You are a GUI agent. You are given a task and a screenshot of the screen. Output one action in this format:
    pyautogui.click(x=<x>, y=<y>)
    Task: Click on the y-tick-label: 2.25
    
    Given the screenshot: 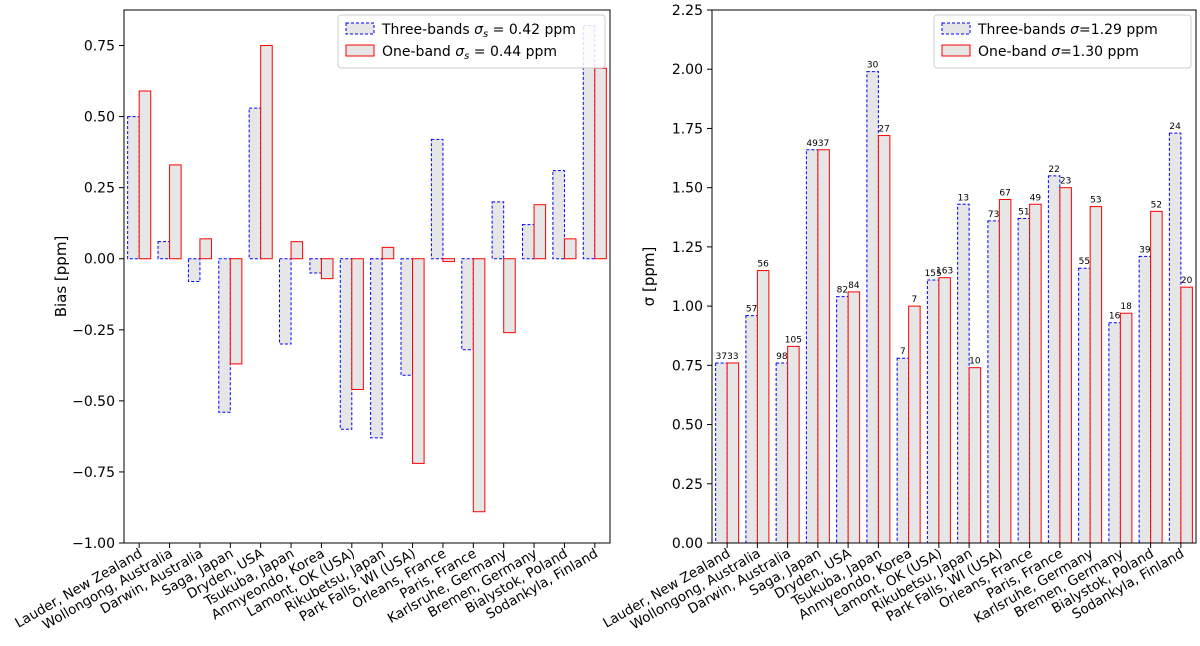 What is the action you would take?
    pyautogui.click(x=687, y=11)
    